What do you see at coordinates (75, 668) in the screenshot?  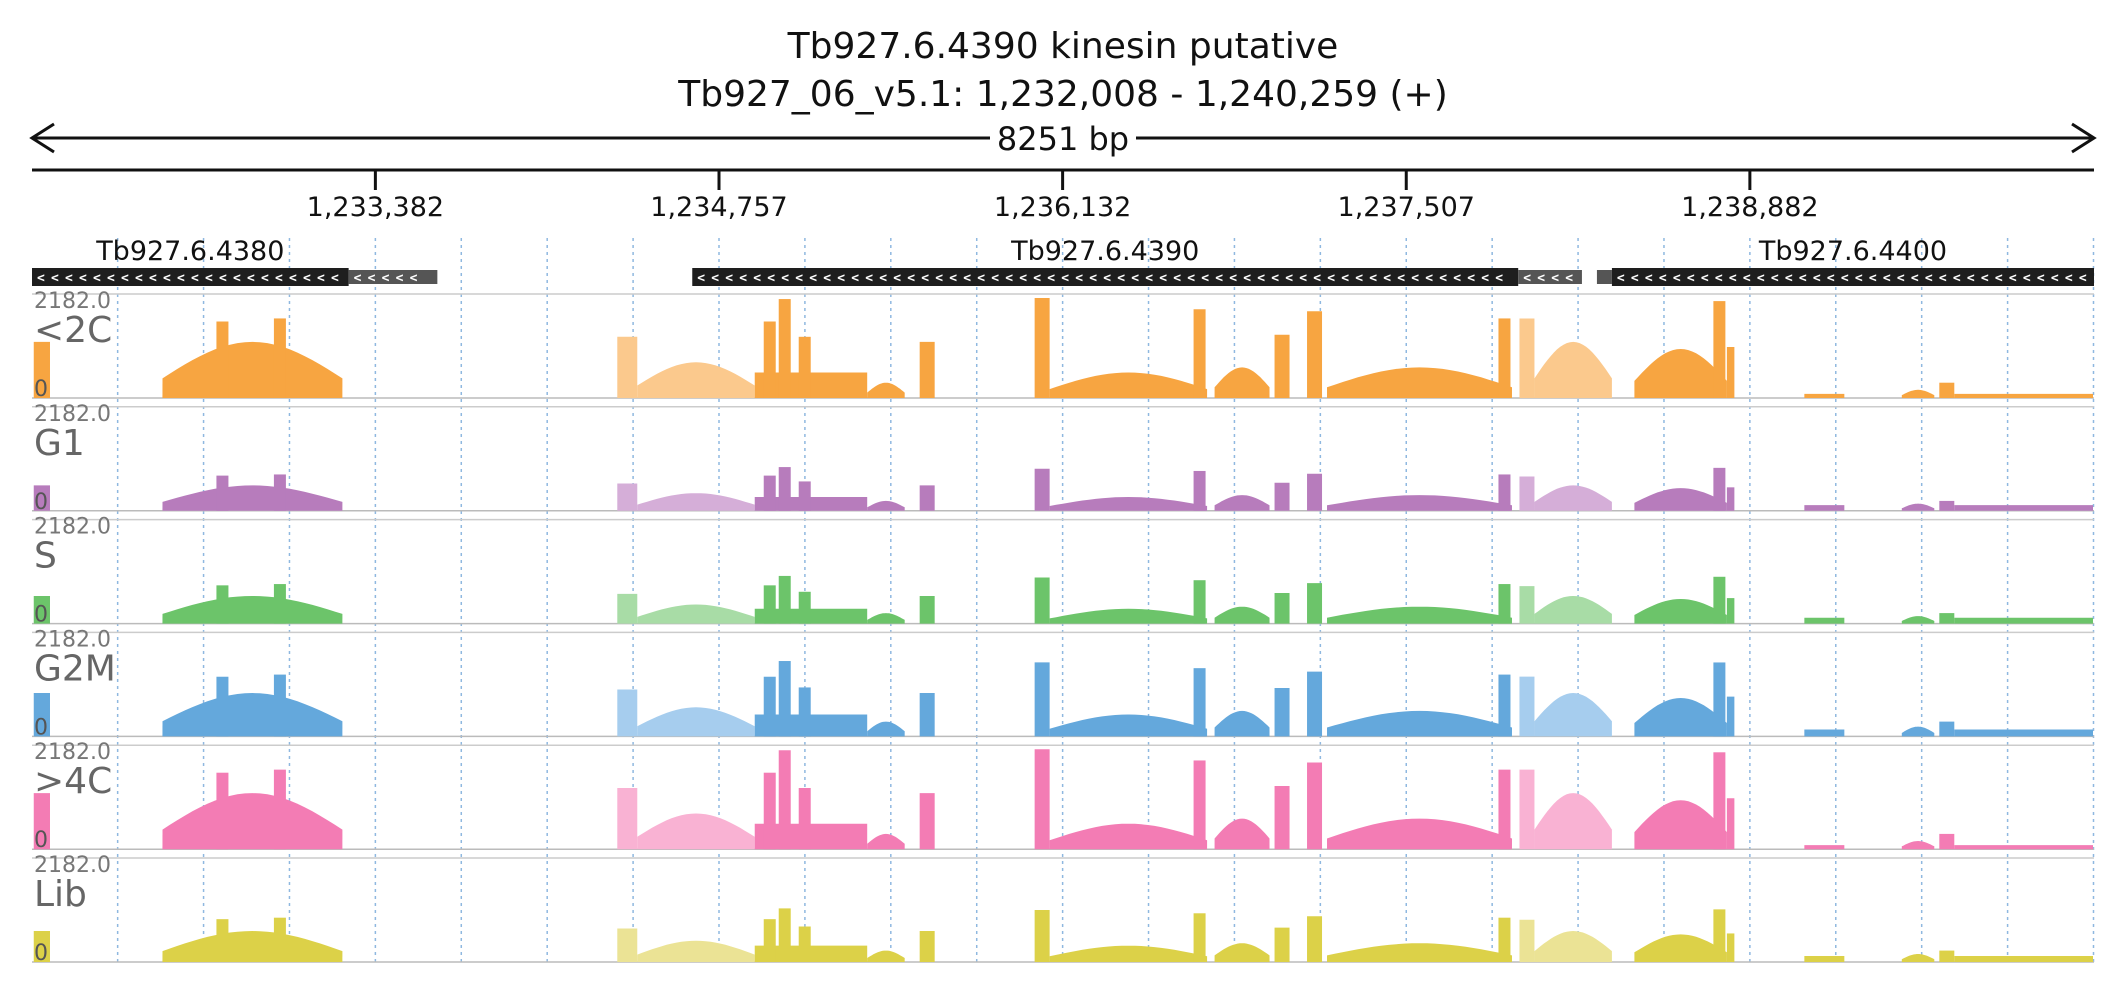 I see `track-name: G2M` at bounding box center [75, 668].